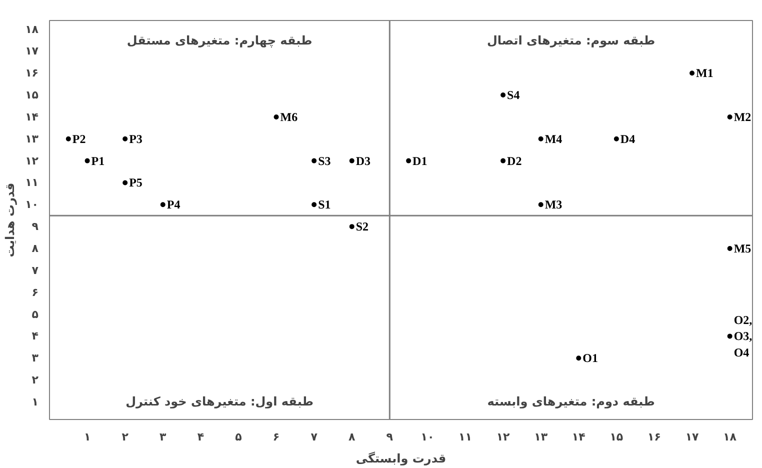 The image size is (762, 468). Describe the element at coordinates (35, 336) in the screenshot. I see `y-tick-label: ۴` at that location.